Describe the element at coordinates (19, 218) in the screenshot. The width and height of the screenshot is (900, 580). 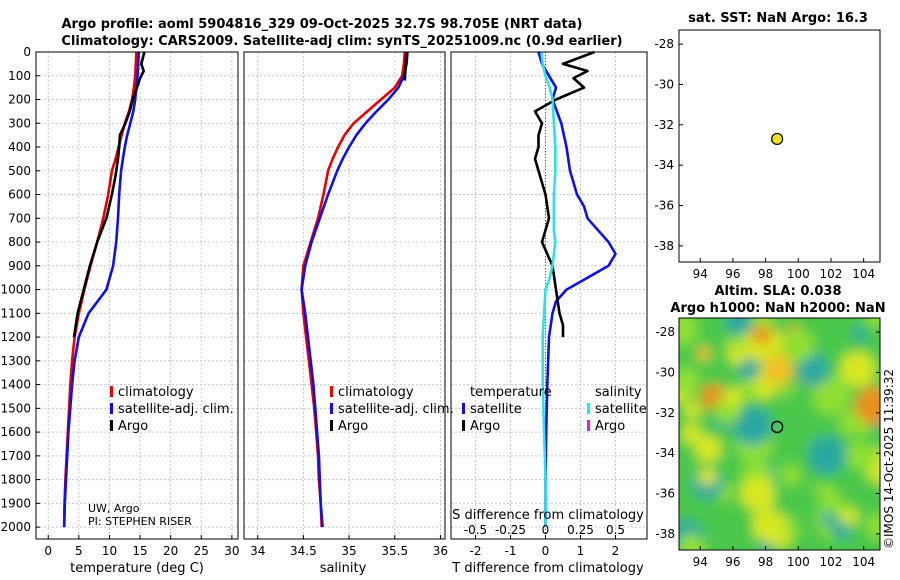
I see `depth-tick-label: 700` at that location.